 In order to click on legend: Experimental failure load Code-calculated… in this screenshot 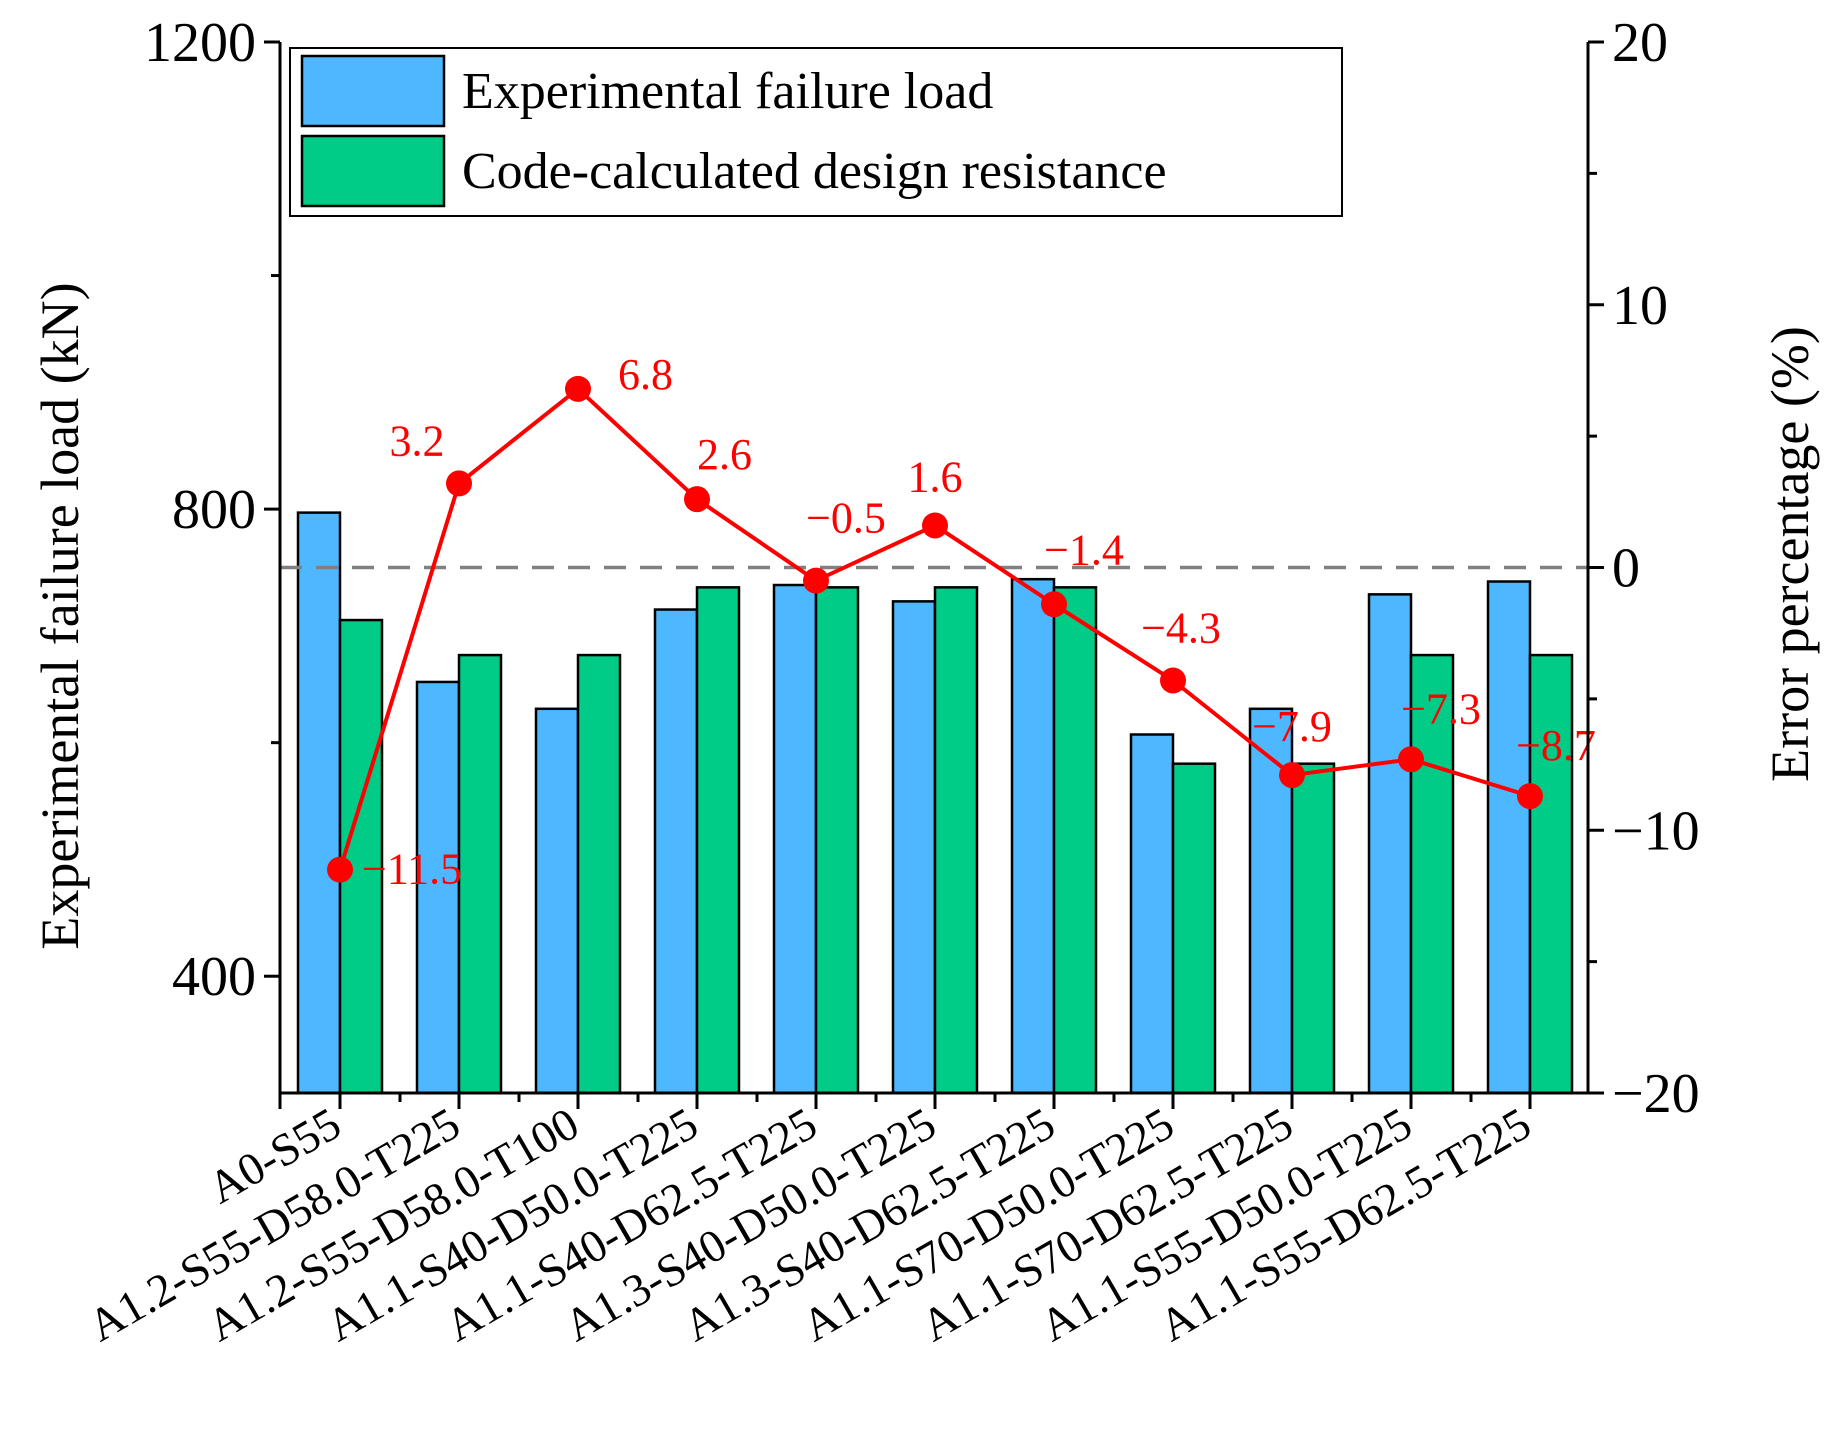, I will do `click(816, 132)`.